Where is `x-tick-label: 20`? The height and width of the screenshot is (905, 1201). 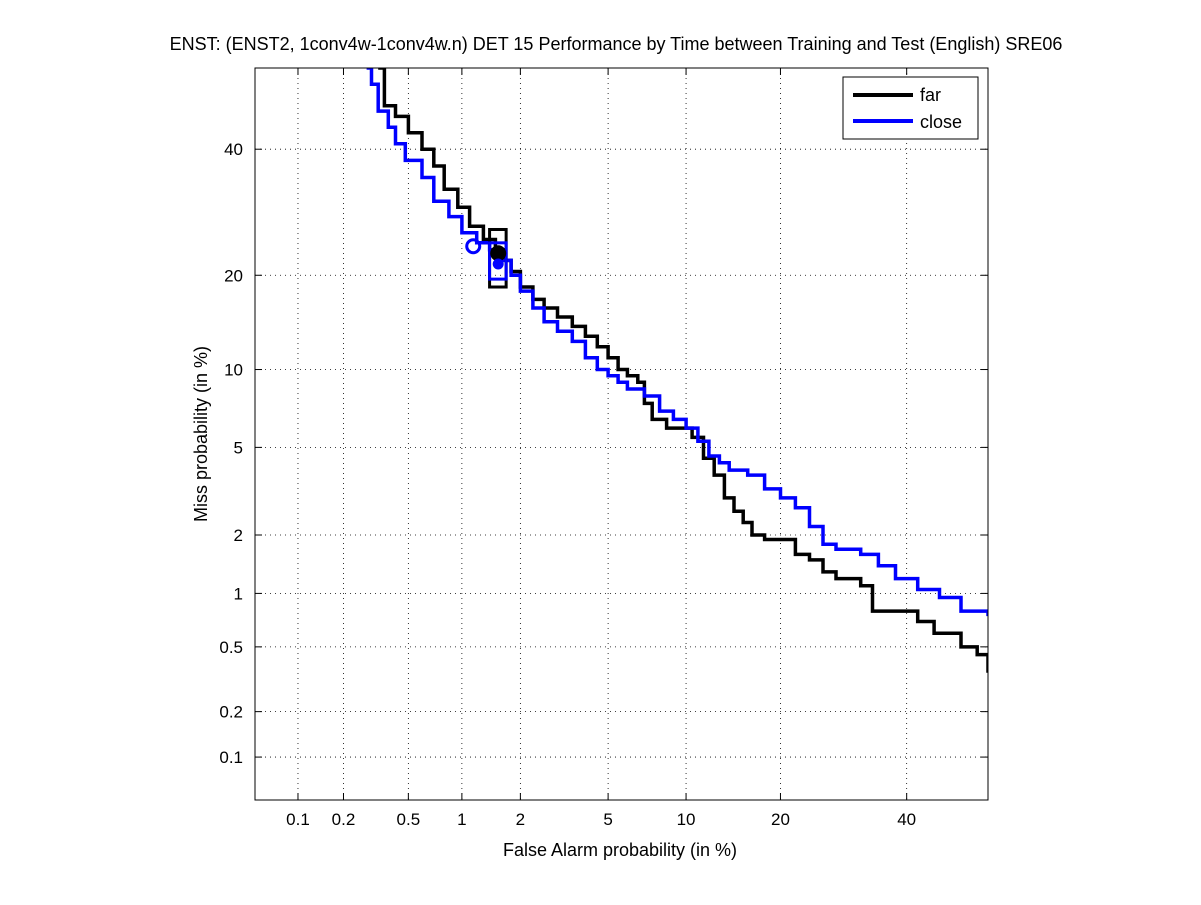
x-tick-label: 20 is located at coordinates (780, 819).